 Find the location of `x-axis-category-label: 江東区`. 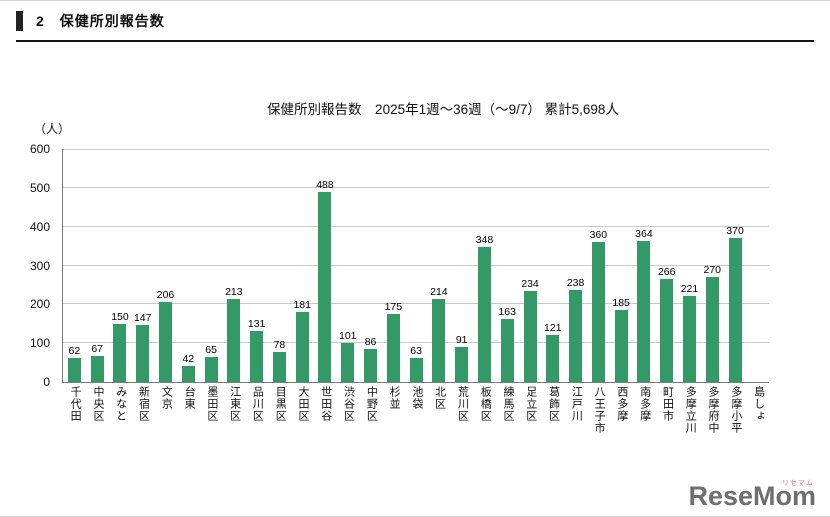

x-axis-category-label: 江東区 is located at coordinates (234, 404).